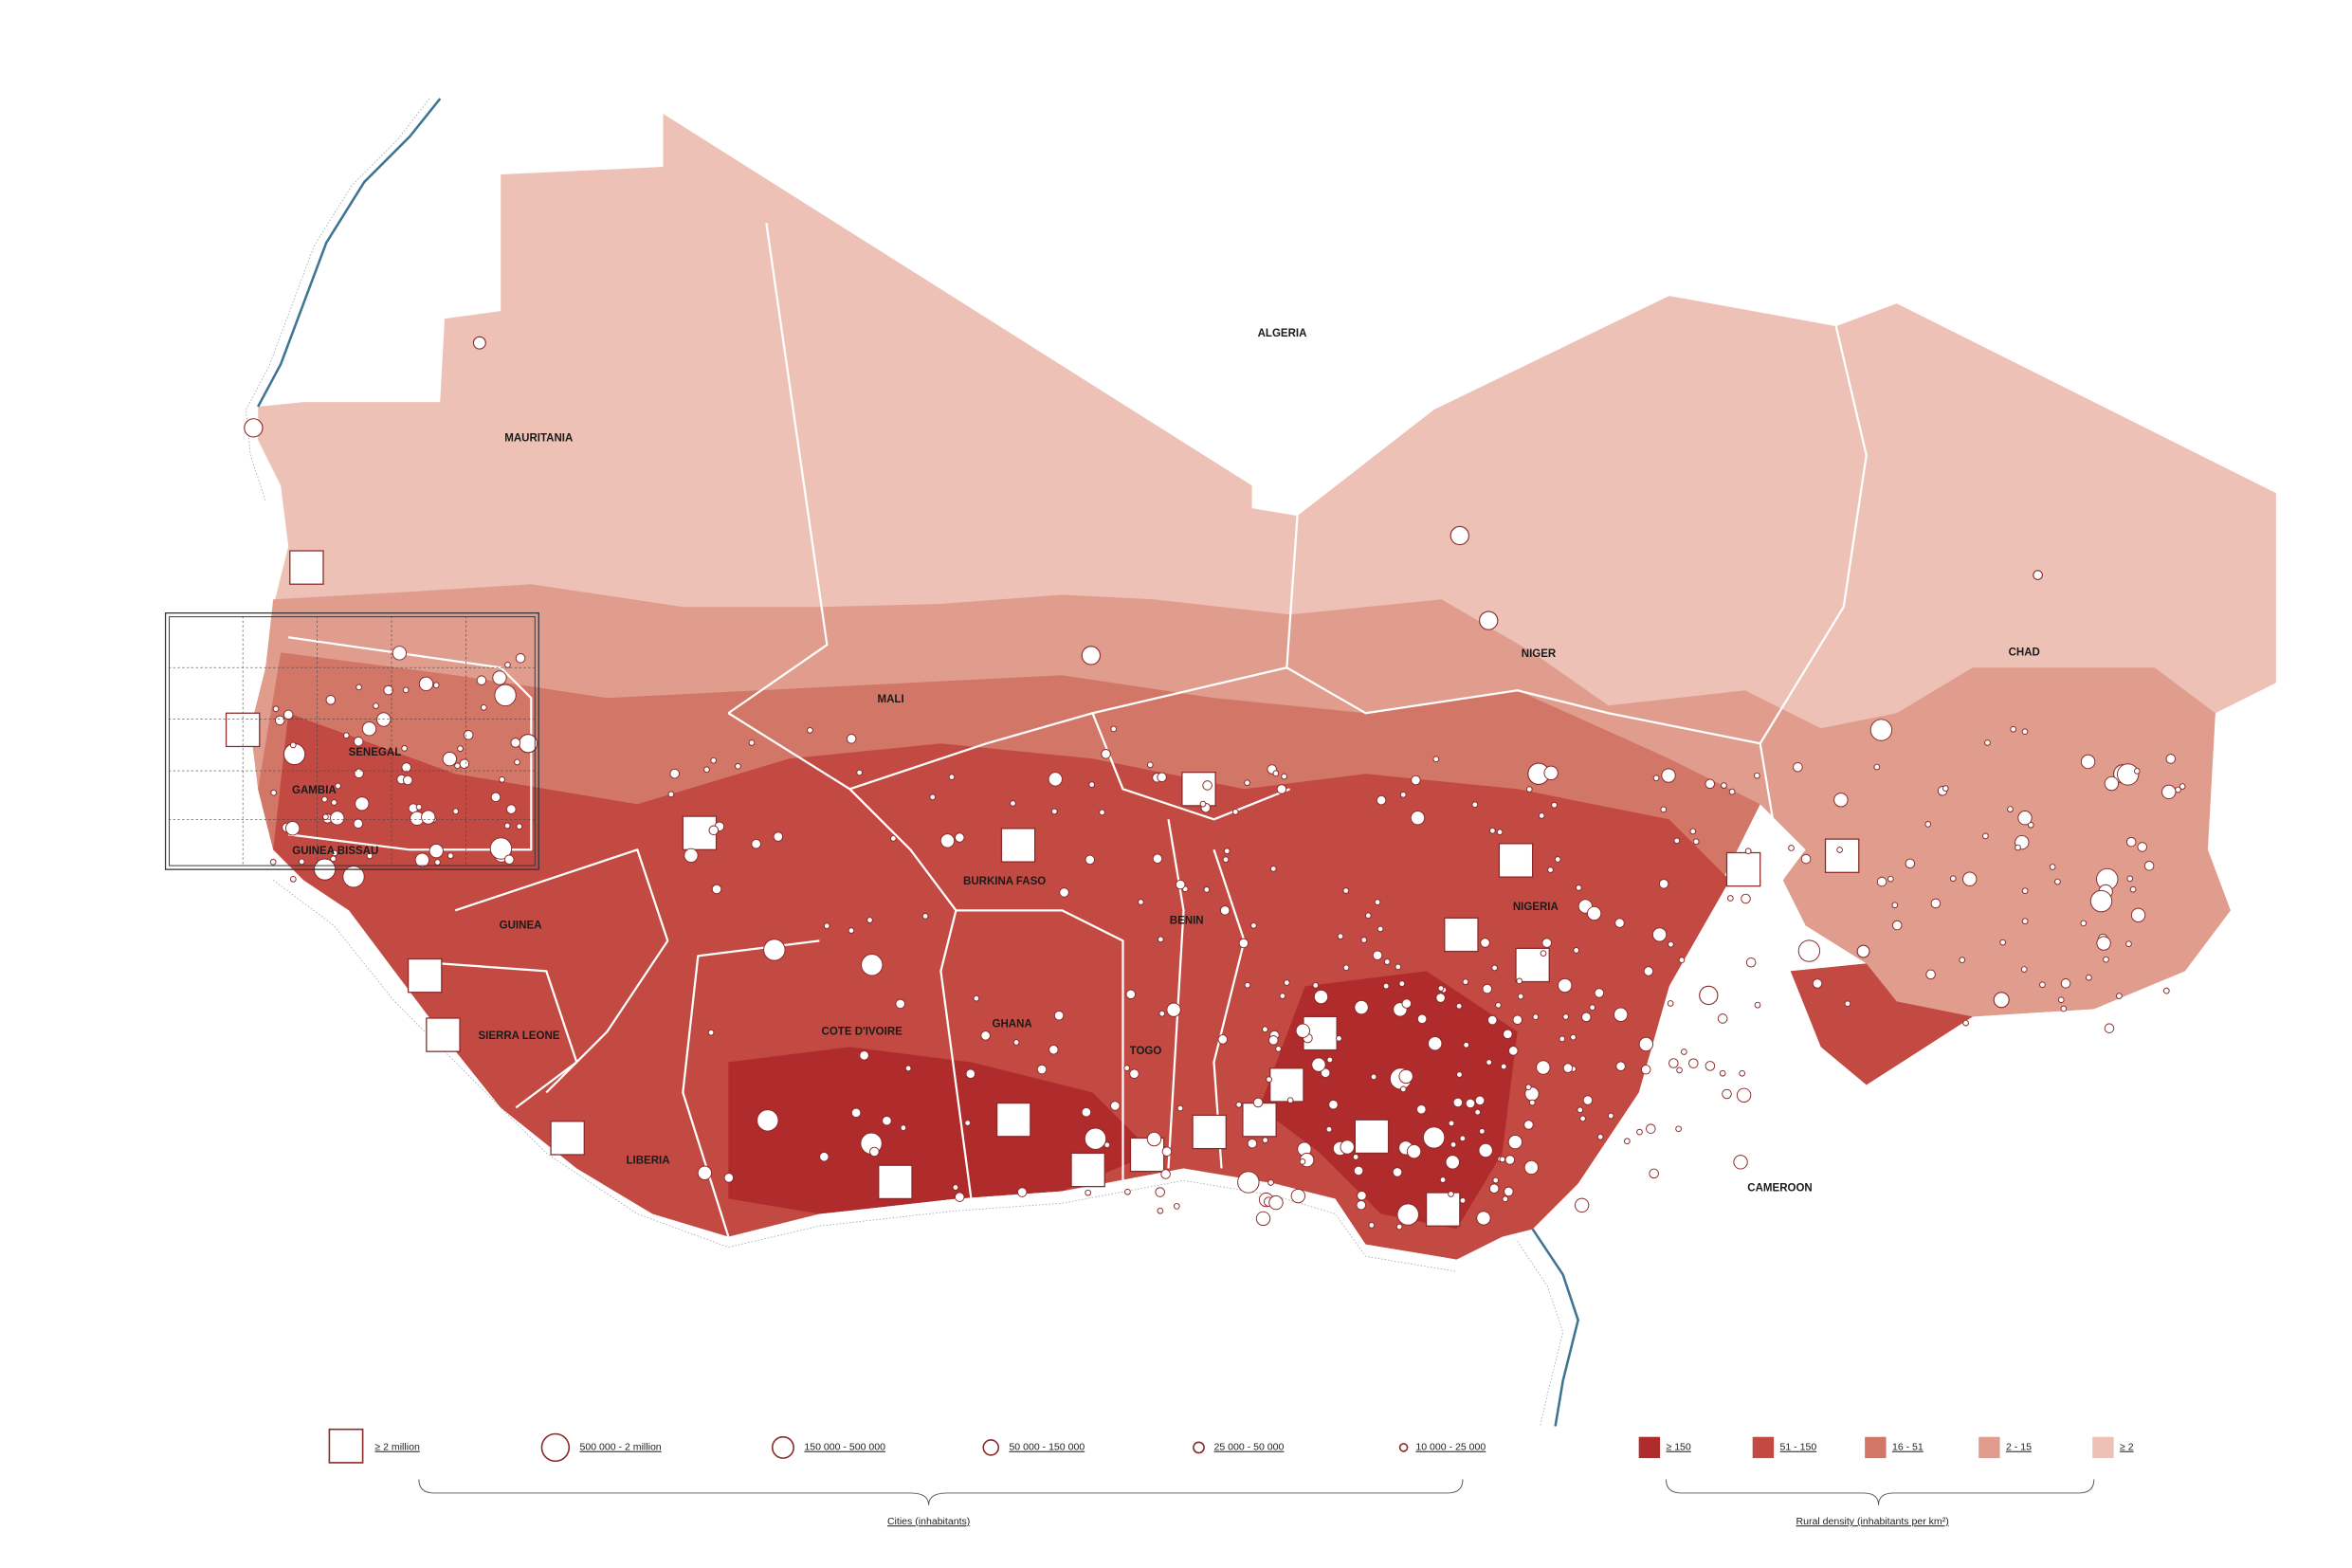 This screenshot has width=2352, height=1568. Describe the element at coordinates (862, 1031) in the screenshot. I see `country-label: COTE D'IVOIRE` at that location.